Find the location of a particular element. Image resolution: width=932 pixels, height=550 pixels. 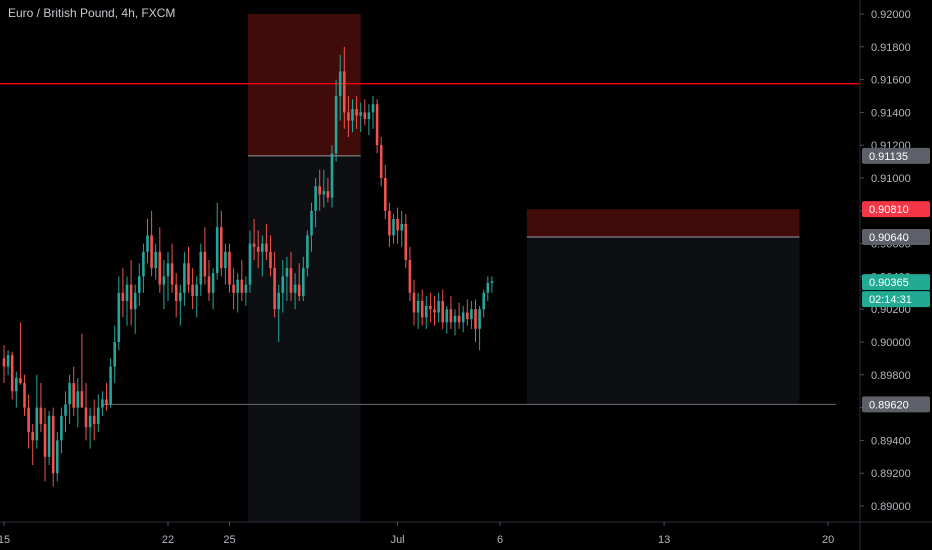

x-tick-label: Jul is located at coordinates (398, 540).